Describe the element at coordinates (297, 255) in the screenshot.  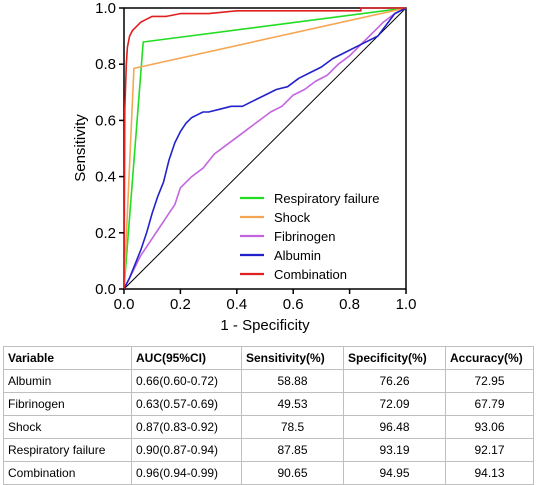
I see `legend-label-albumin: Albumin` at that location.